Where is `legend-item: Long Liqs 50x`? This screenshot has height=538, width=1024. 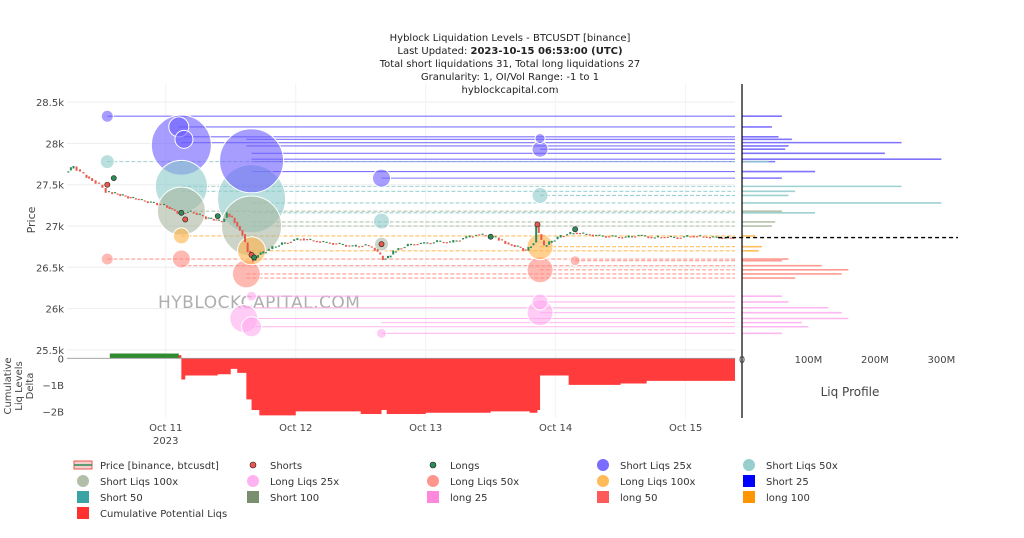 legend-item: Long Liqs 50x is located at coordinates (473, 481).